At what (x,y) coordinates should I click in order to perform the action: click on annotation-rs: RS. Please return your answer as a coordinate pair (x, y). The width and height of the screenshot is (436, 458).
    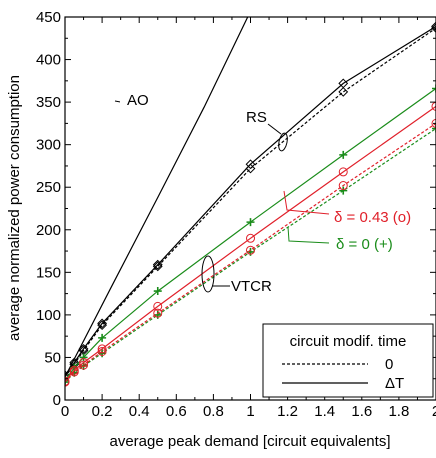
    Looking at the image, I should click on (256, 117).